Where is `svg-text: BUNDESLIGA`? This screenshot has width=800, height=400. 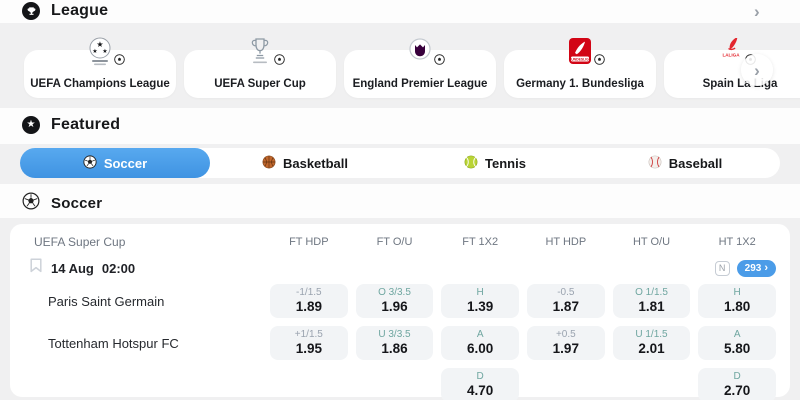
svg-text: BUNDESLIGA is located at coordinates (580, 59).